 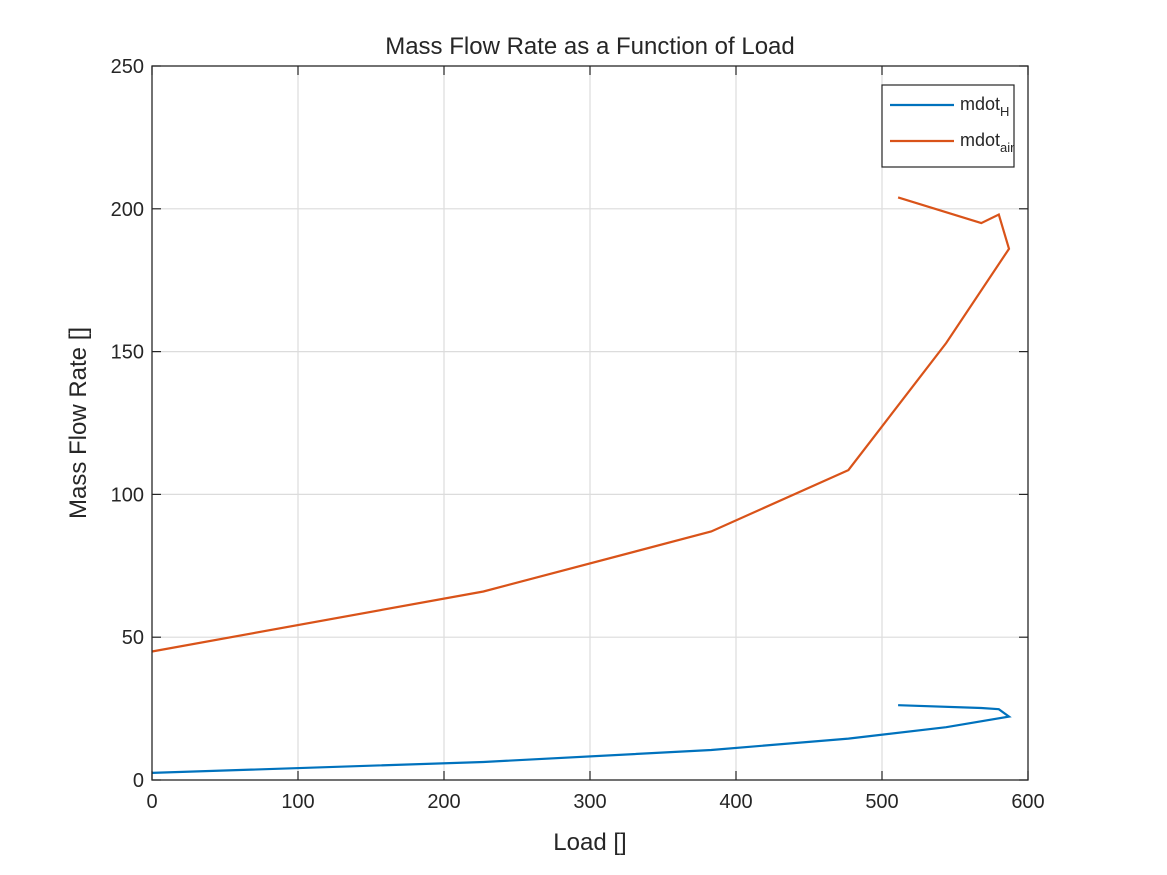 What do you see at coordinates (1027, 802) in the screenshot?
I see `x-tick-label: 600` at bounding box center [1027, 802].